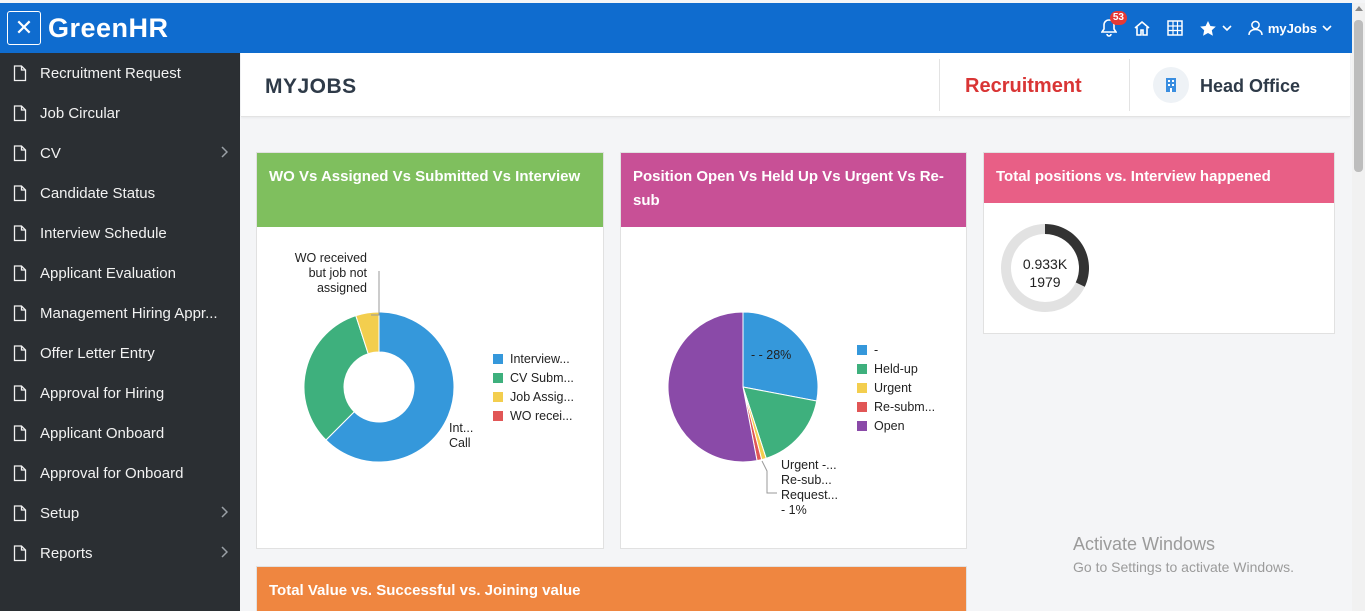 This screenshot has width=1365, height=611. What do you see at coordinates (330, 273) in the screenshot?
I see `callout-label: WO received but job not assigned` at bounding box center [330, 273].